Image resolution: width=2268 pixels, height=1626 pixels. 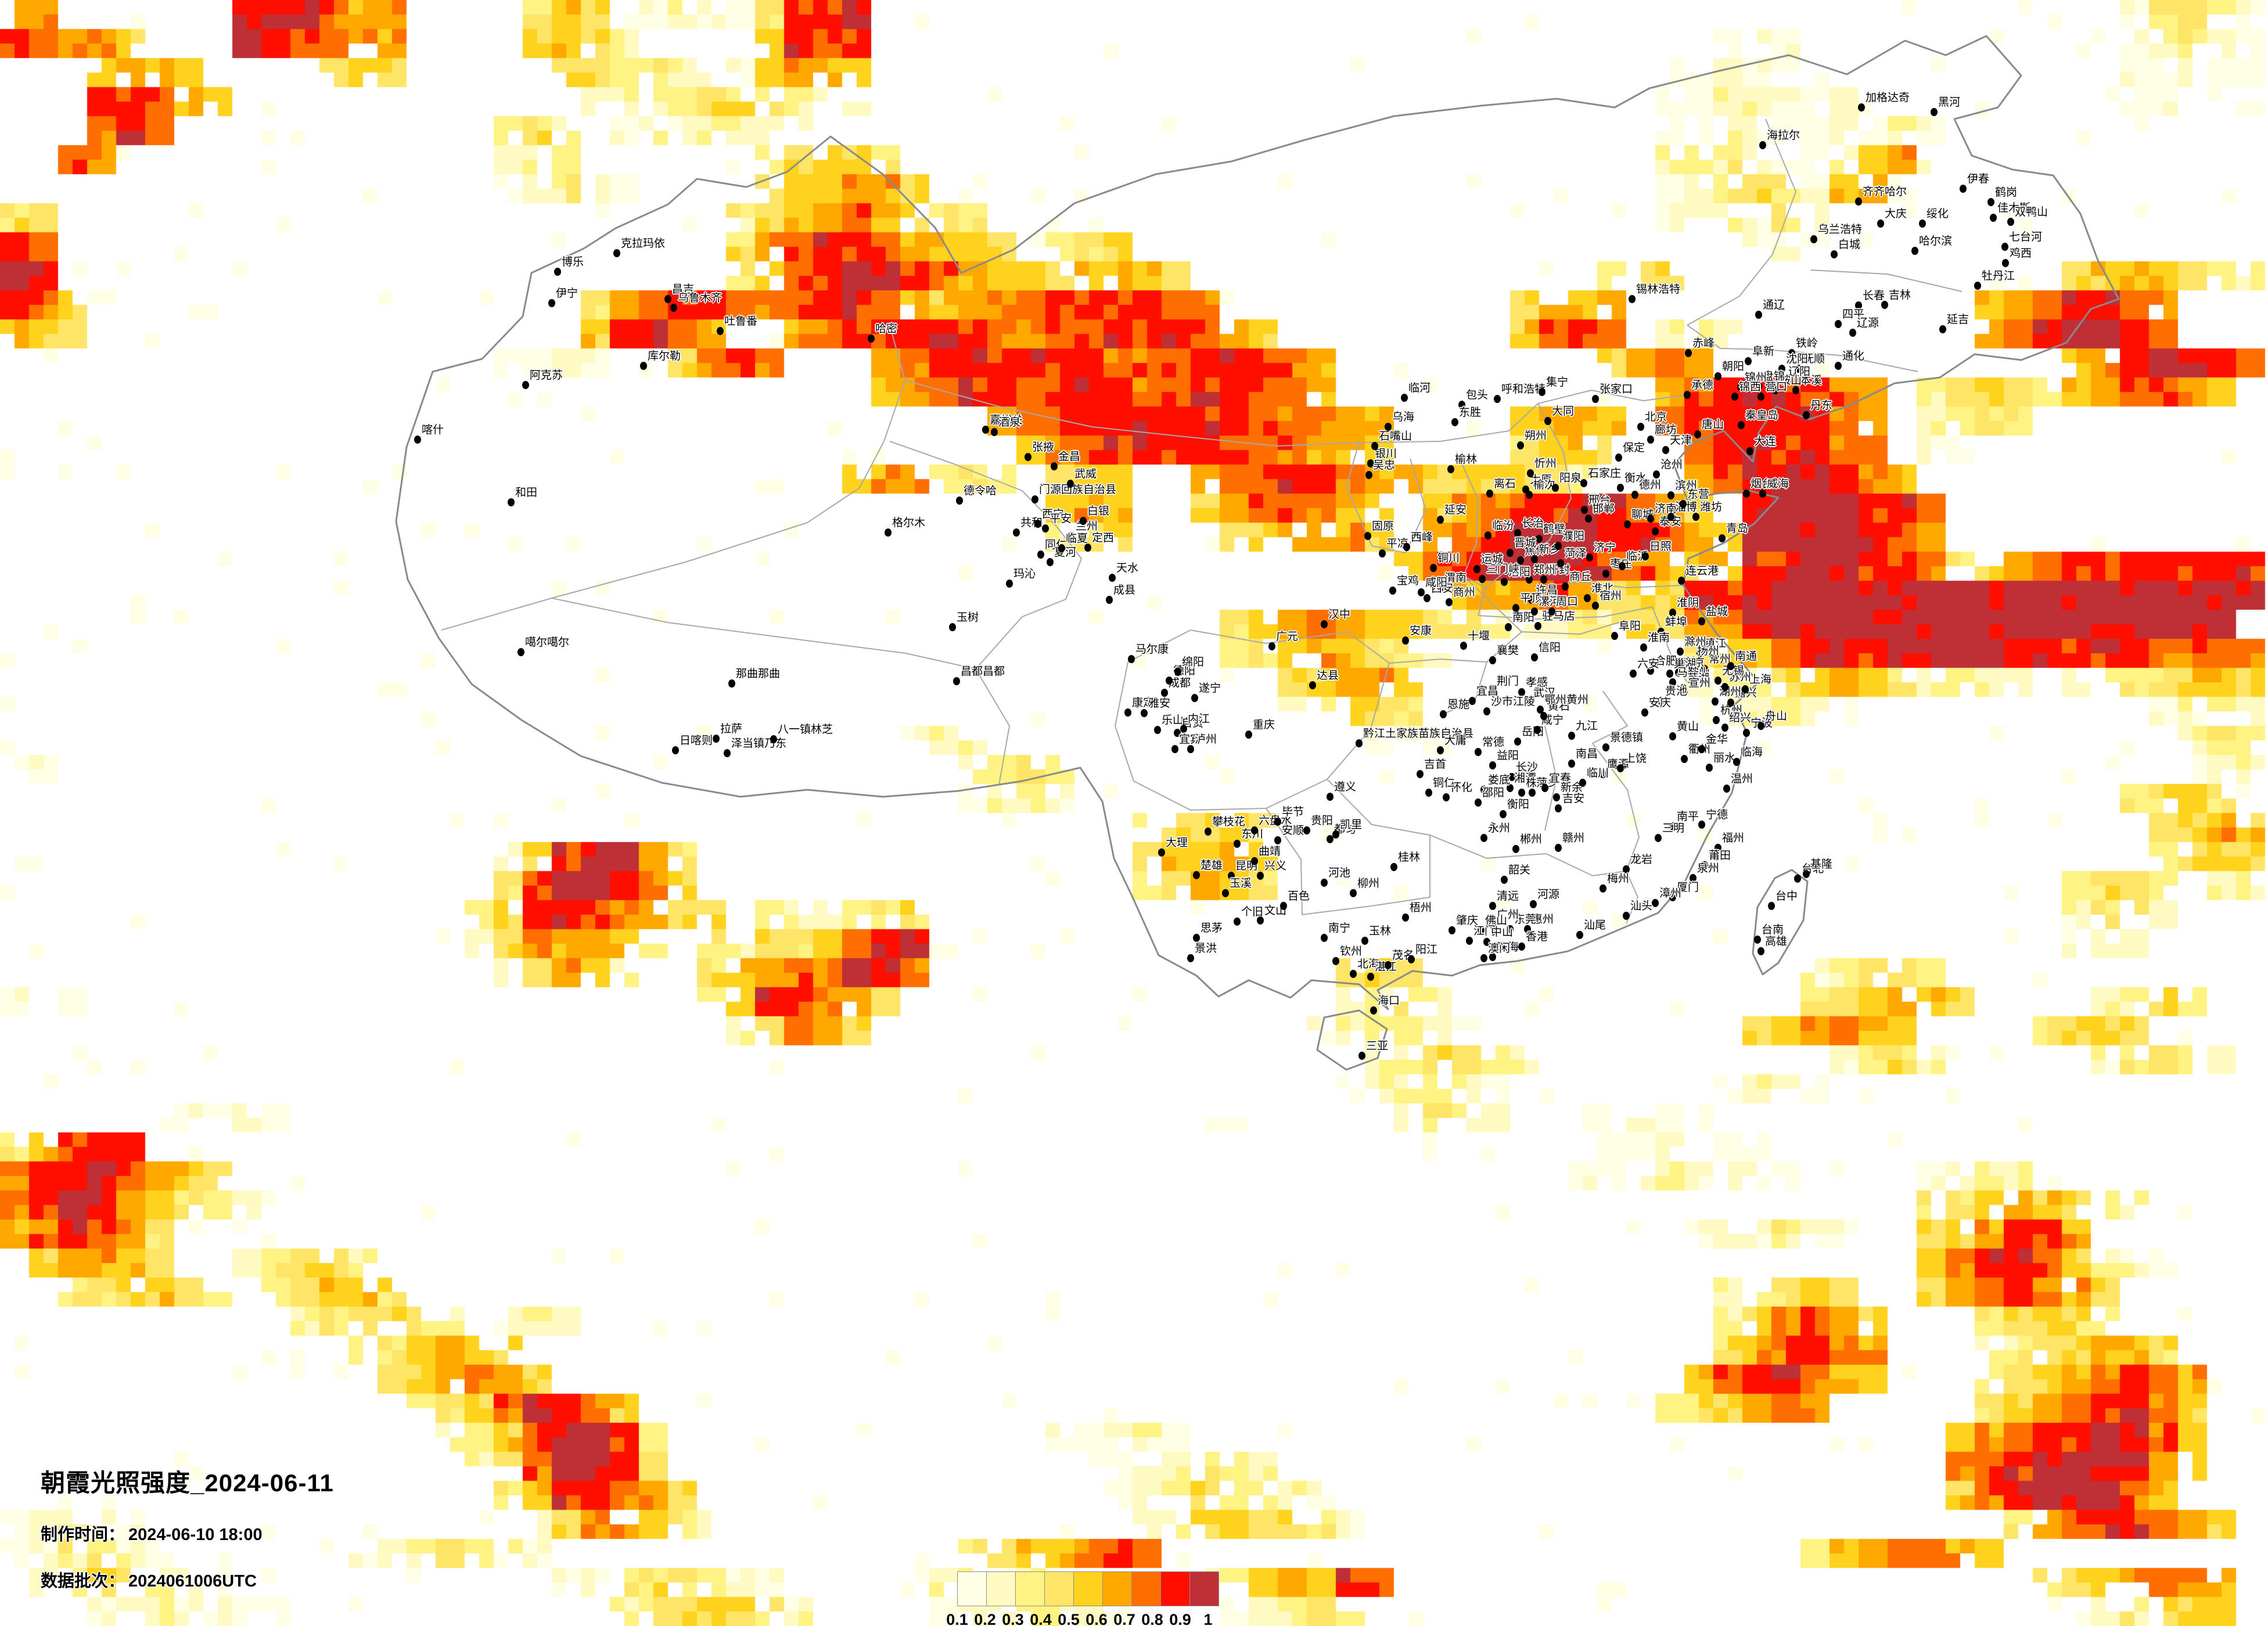 I want to click on city-label: 周口, so click(x=1567, y=602).